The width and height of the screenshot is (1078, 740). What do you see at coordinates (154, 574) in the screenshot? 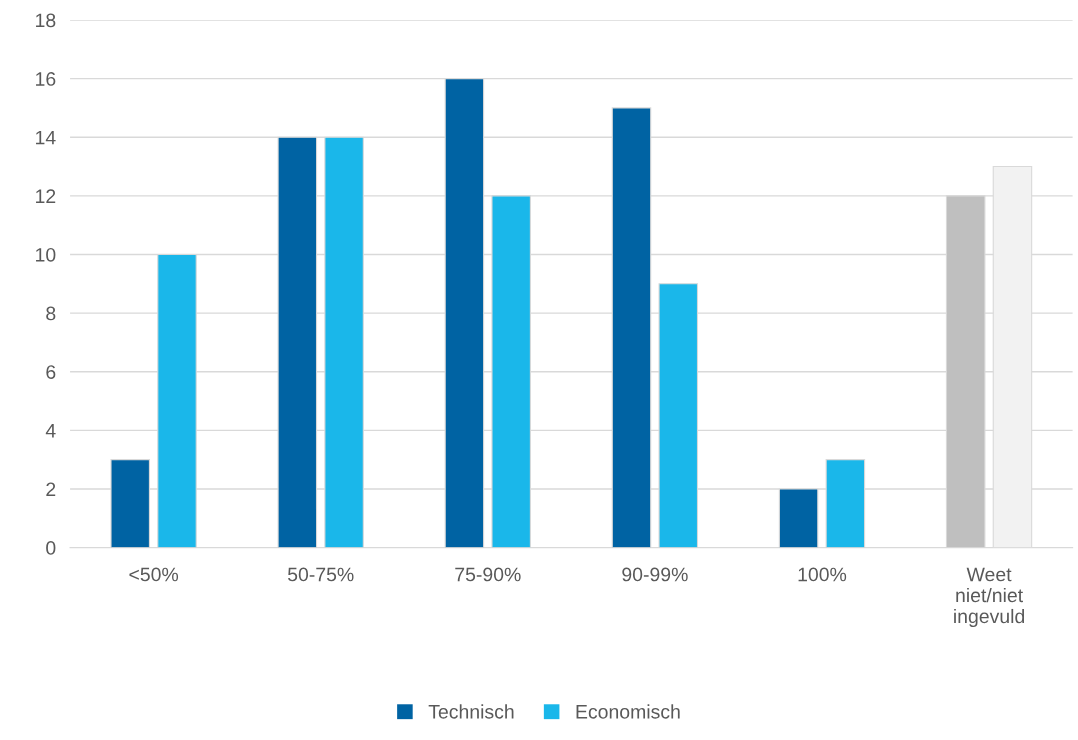
I see `x-tick-label: <50%` at bounding box center [154, 574].